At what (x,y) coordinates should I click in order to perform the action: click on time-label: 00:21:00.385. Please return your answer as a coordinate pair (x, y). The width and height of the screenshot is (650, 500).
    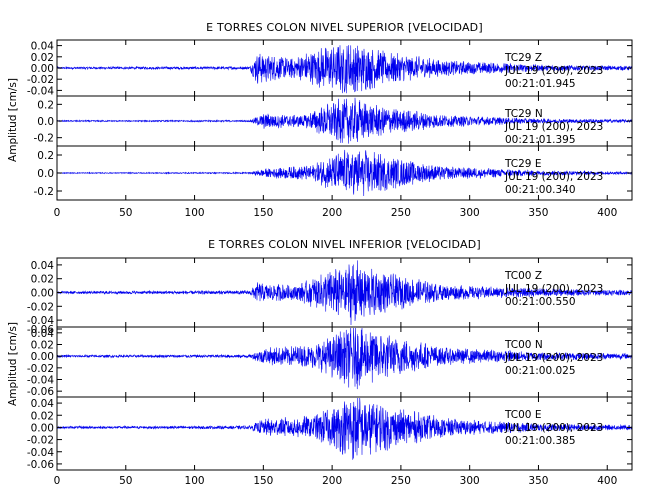
    Looking at the image, I should click on (540, 441).